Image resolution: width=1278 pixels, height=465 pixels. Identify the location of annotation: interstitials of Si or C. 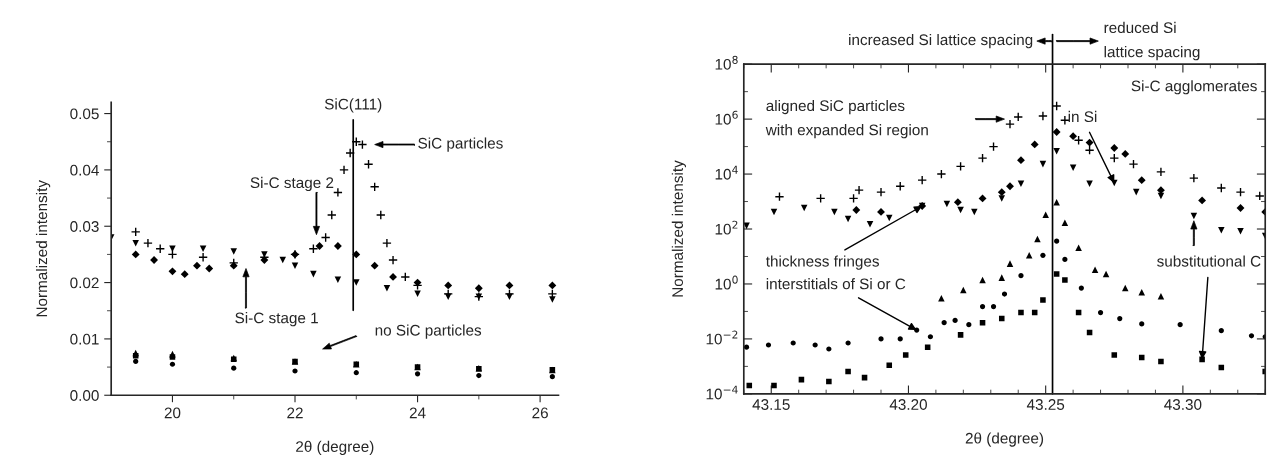
(836, 284).